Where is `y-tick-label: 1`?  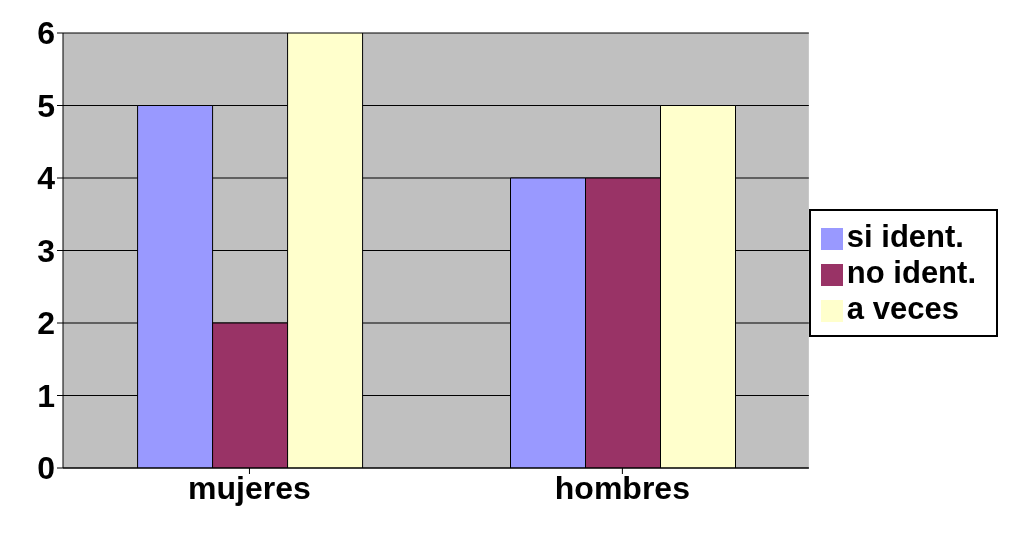 y-tick-label: 1 is located at coordinates (46, 395).